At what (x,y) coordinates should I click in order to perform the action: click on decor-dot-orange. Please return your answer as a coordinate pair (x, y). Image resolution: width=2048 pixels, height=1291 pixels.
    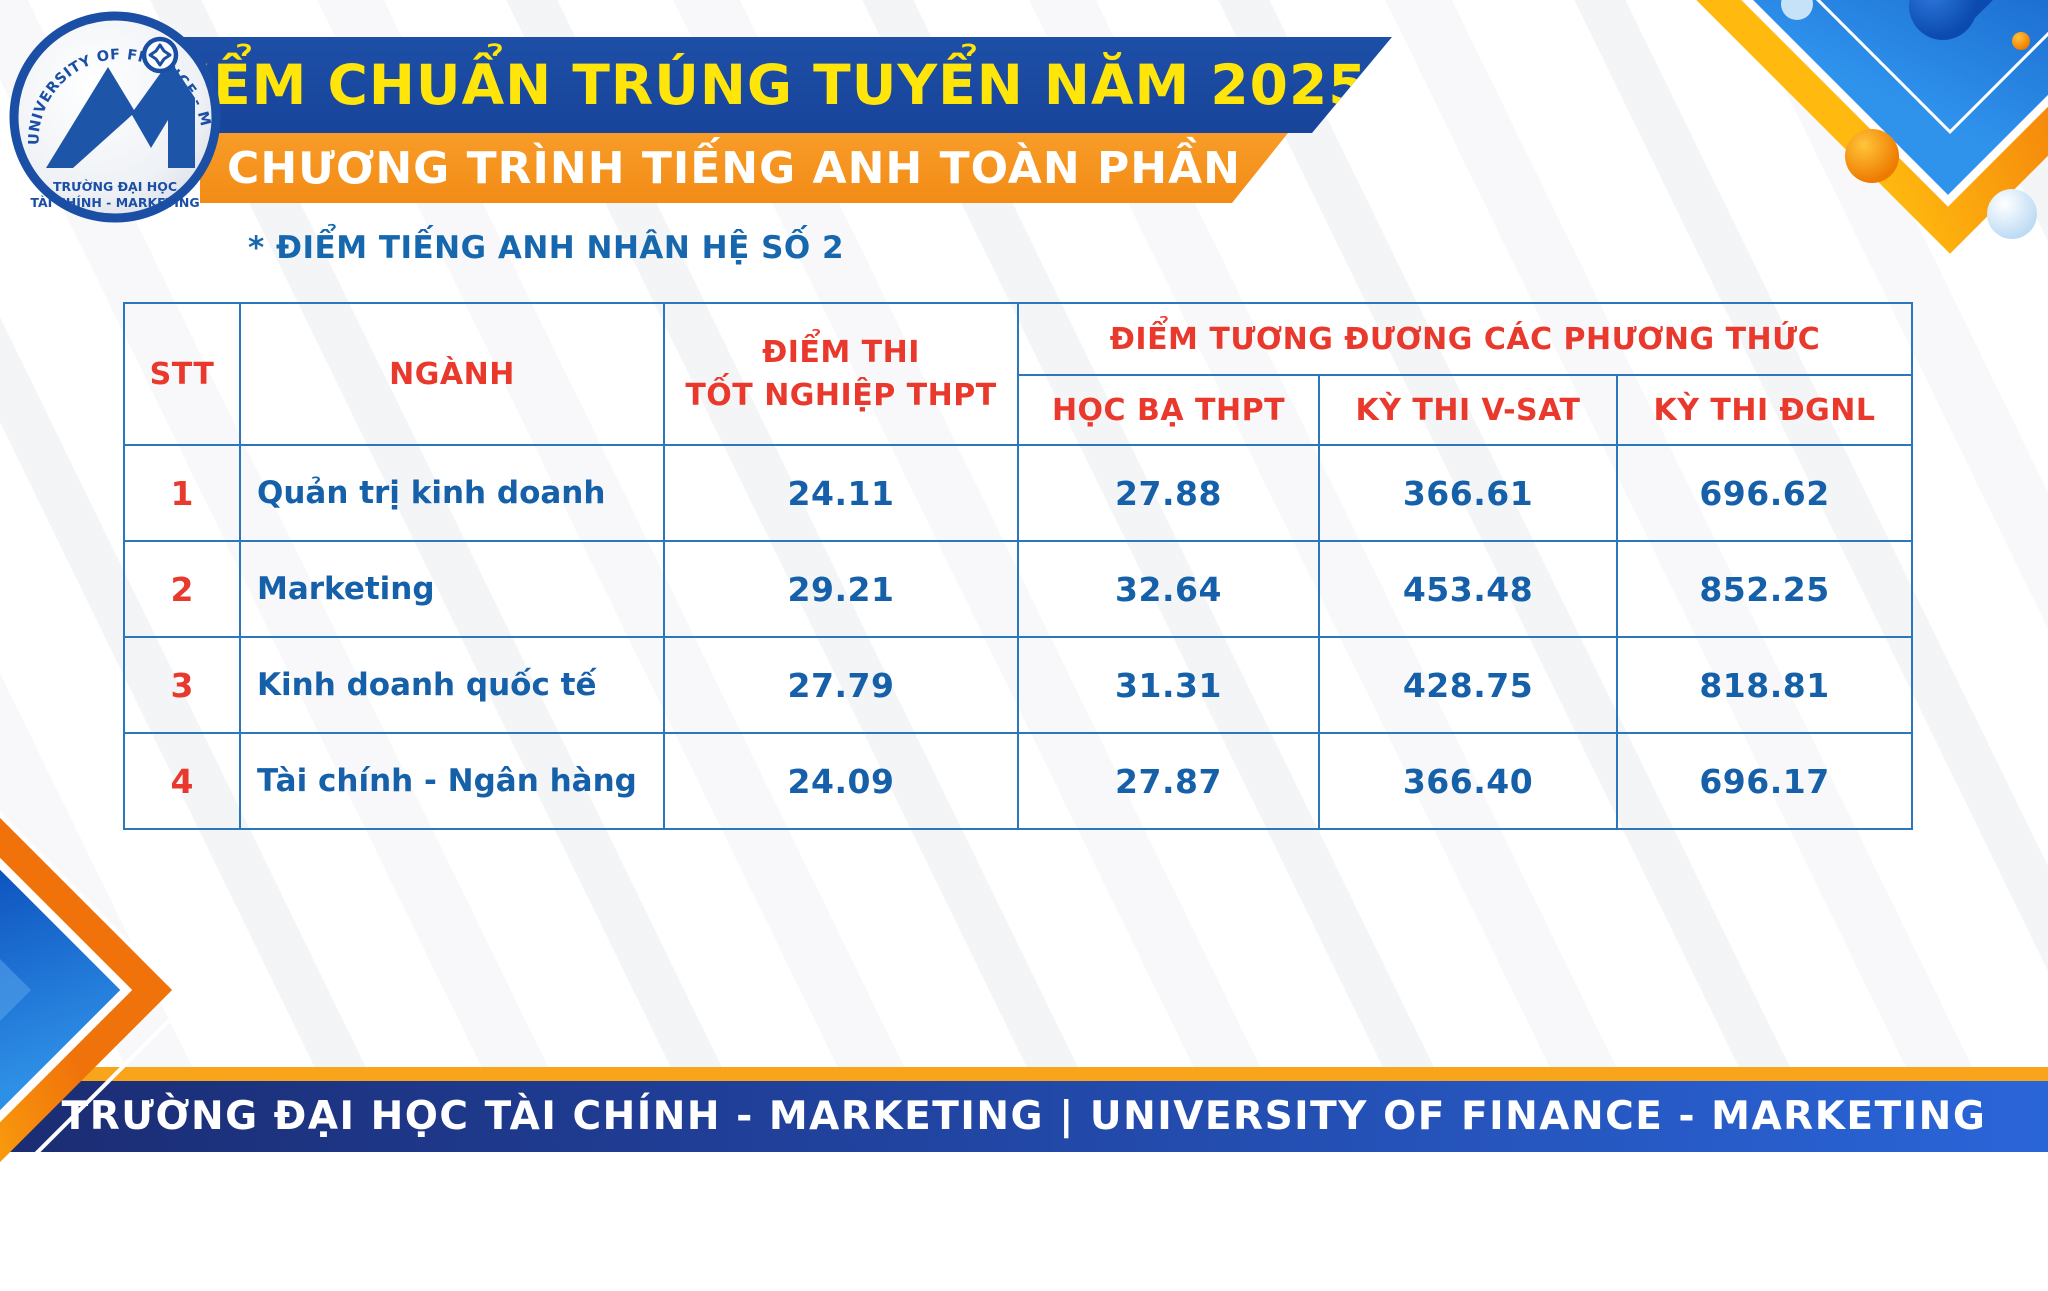
    Looking at the image, I should click on (2021, 41).